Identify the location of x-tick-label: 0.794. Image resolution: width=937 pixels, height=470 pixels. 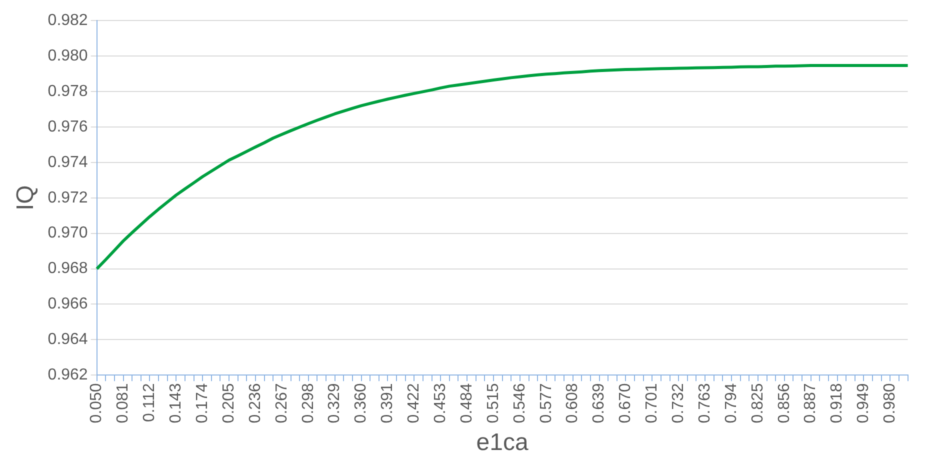
(731, 403).